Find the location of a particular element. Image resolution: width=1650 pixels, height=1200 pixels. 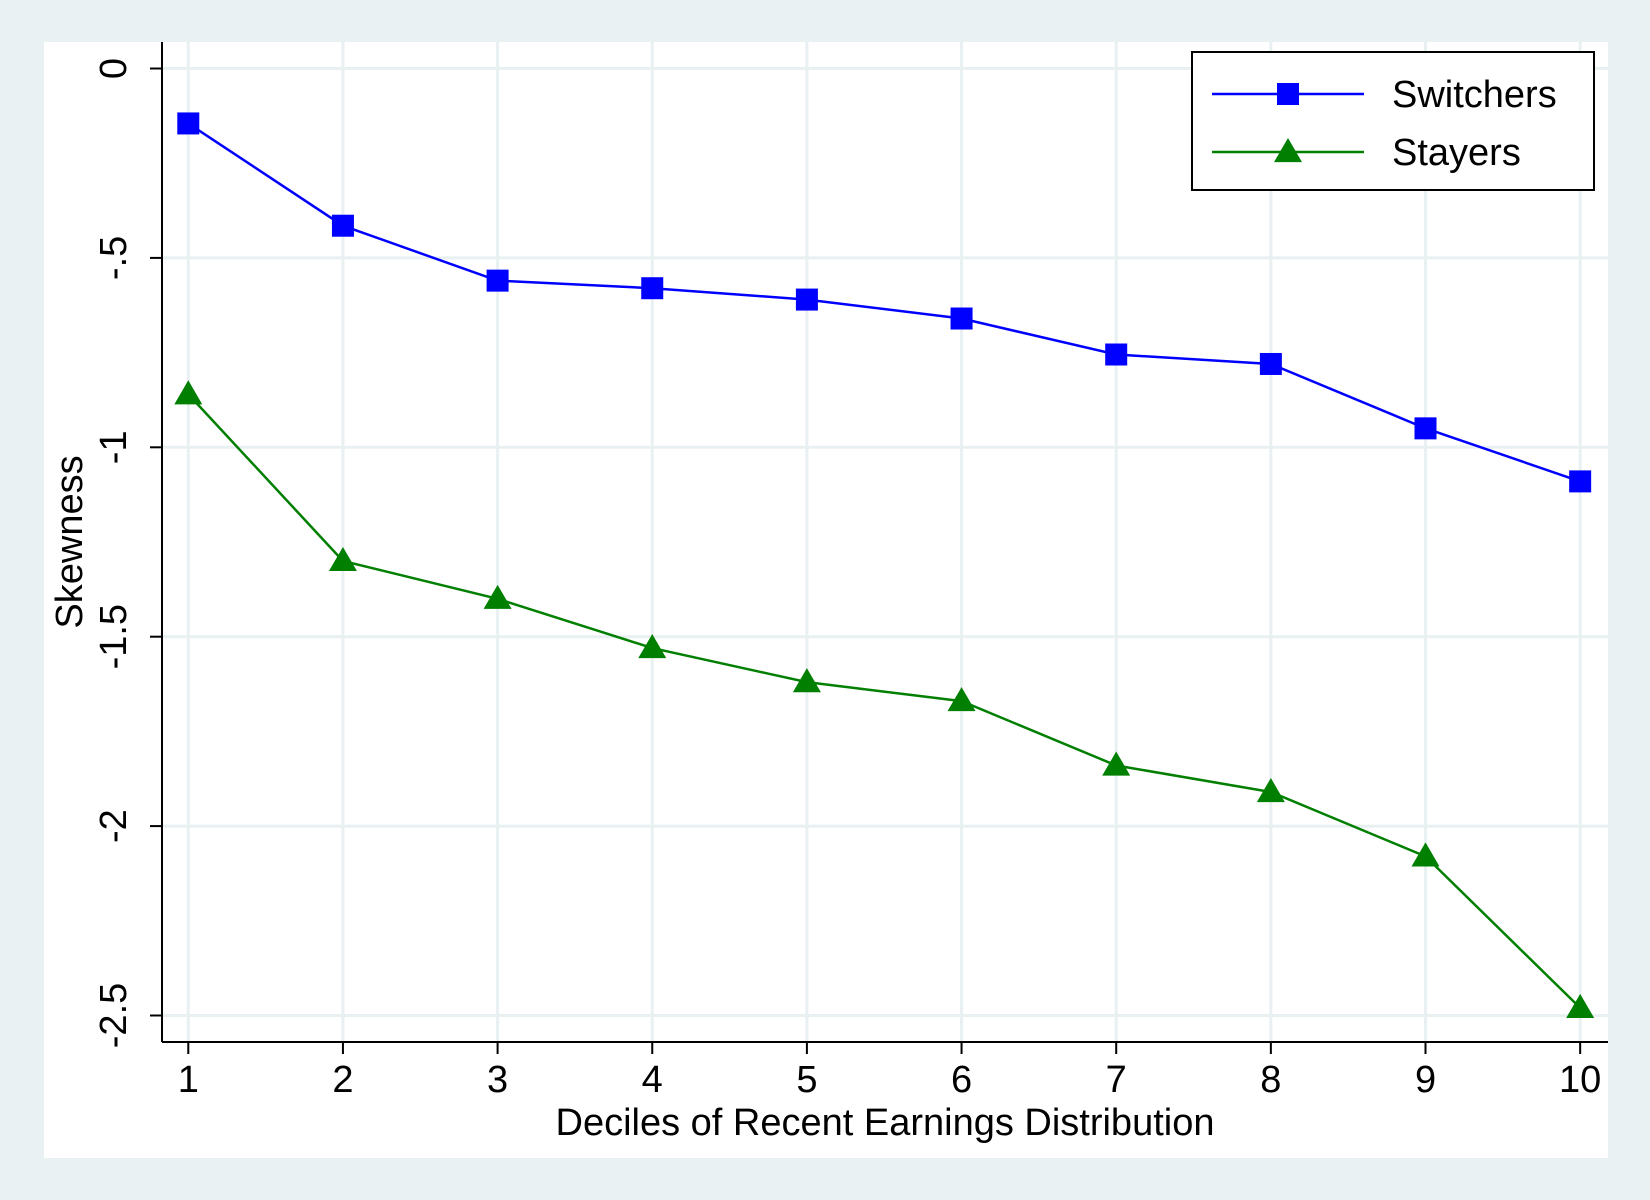

legend-stayers-marker is located at coordinates (1288, 150).